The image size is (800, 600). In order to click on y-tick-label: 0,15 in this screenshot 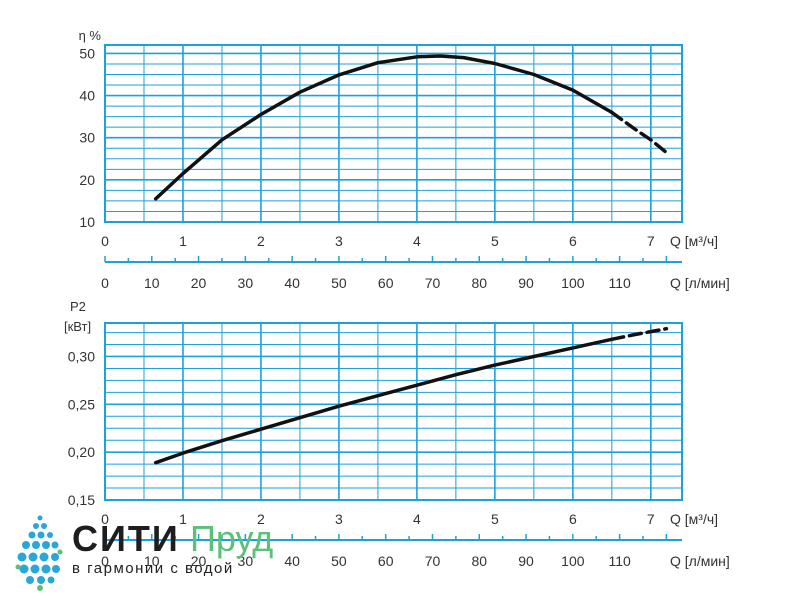, I will do `click(81, 500)`.